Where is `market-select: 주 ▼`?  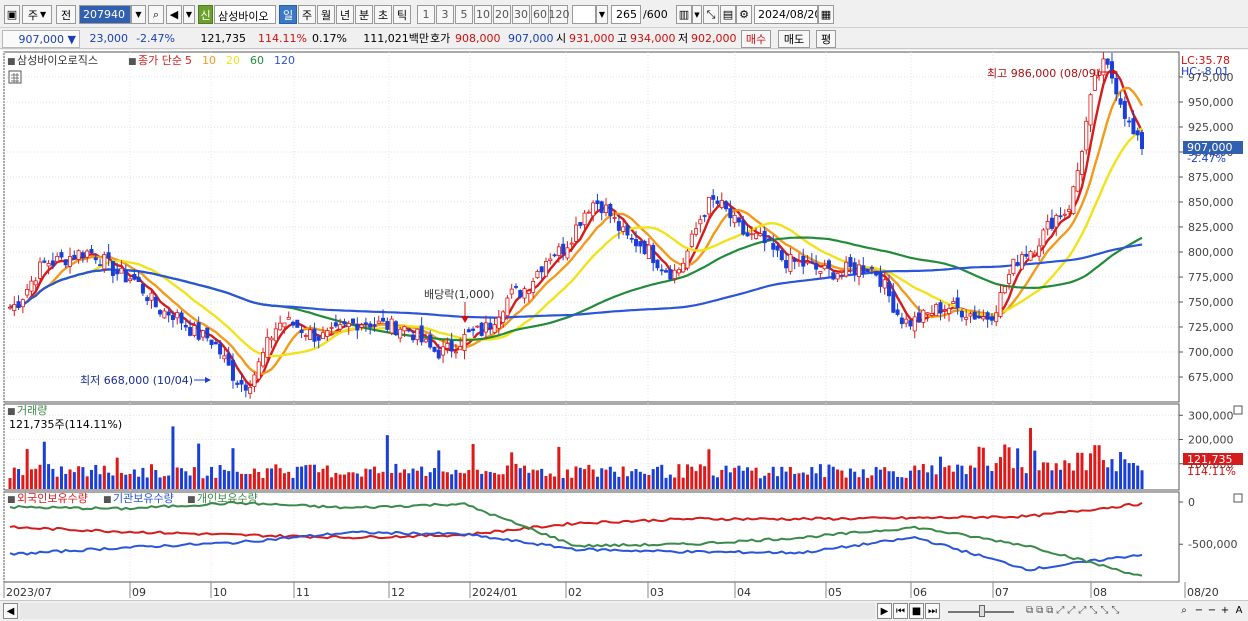 market-select: 주 ▼ is located at coordinates (37, 14).